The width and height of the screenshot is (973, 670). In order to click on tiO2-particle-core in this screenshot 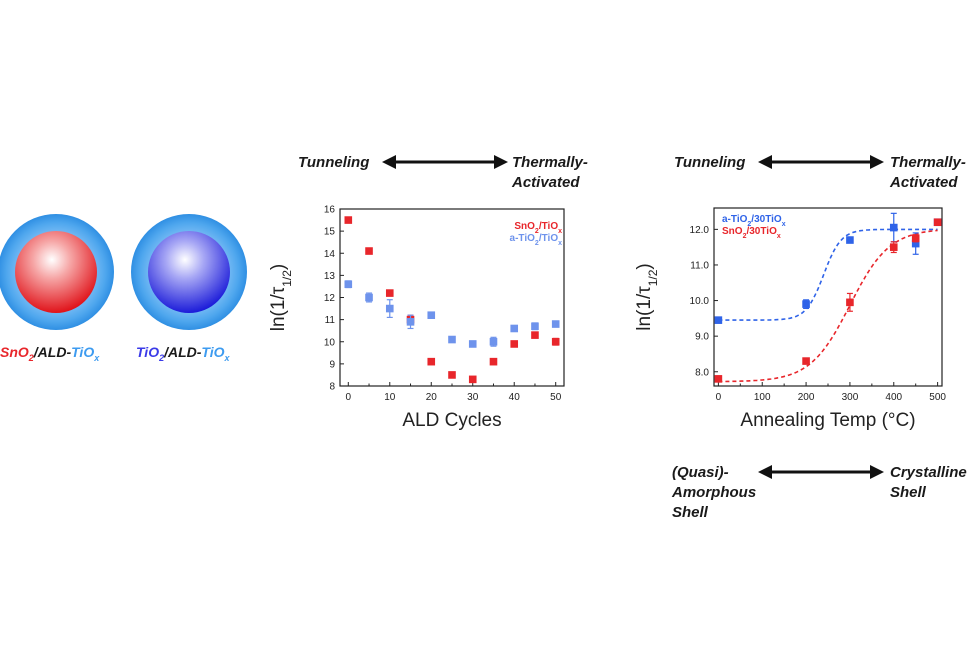, I will do `click(189, 272)`.